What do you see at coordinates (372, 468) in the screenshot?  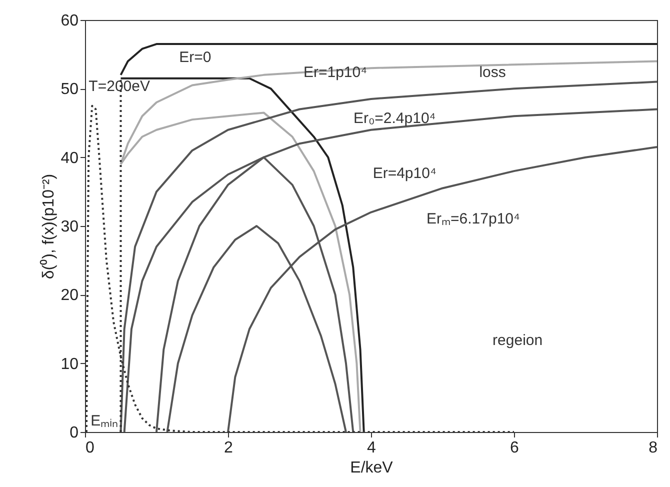 I see `x-axis-title: E/keV` at bounding box center [372, 468].